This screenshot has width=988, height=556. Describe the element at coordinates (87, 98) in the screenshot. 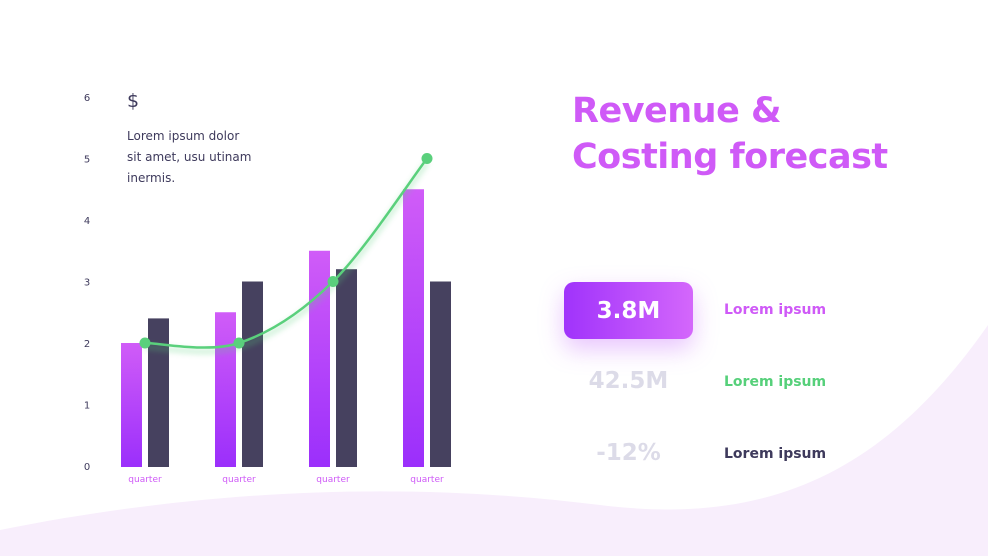

I see `y-tick-label: 6` at that location.